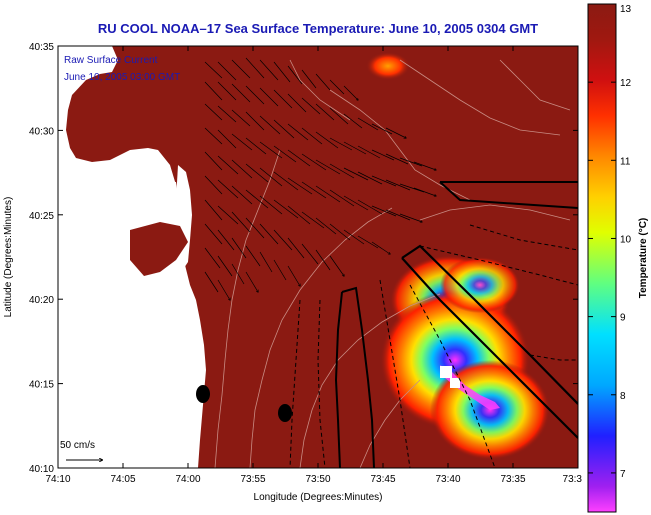 The image size is (651, 515). I want to click on x-tick-label: 73:45, so click(382, 479).